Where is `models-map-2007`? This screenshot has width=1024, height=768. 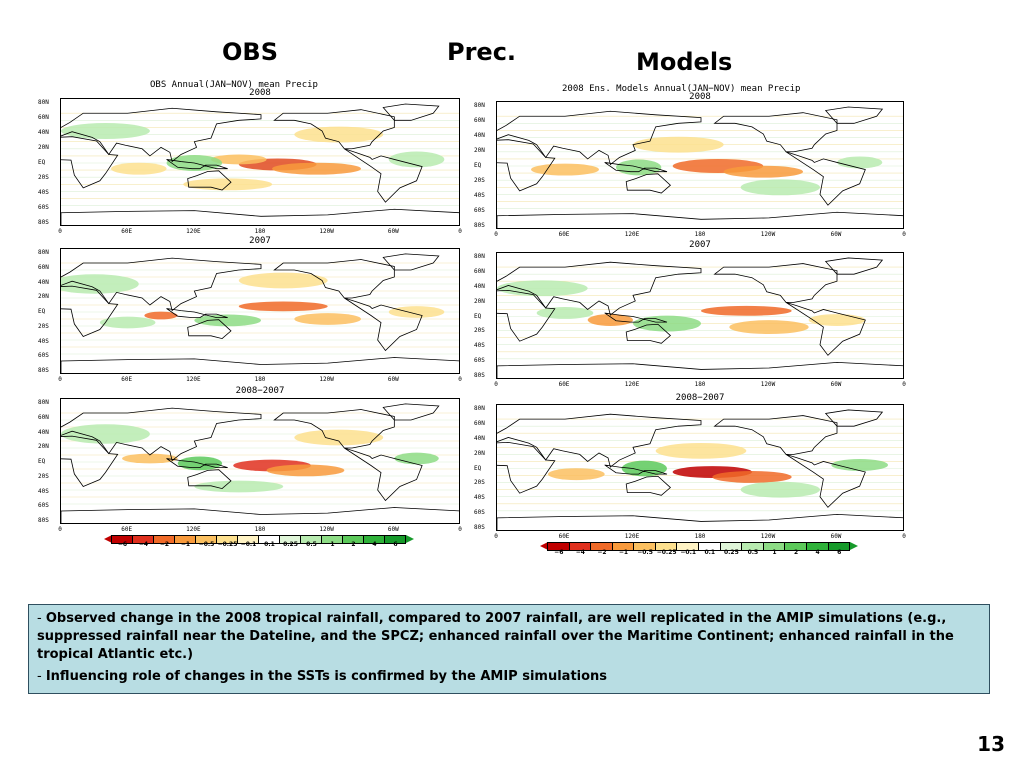
models-map-2007 is located at coordinates (700, 315).